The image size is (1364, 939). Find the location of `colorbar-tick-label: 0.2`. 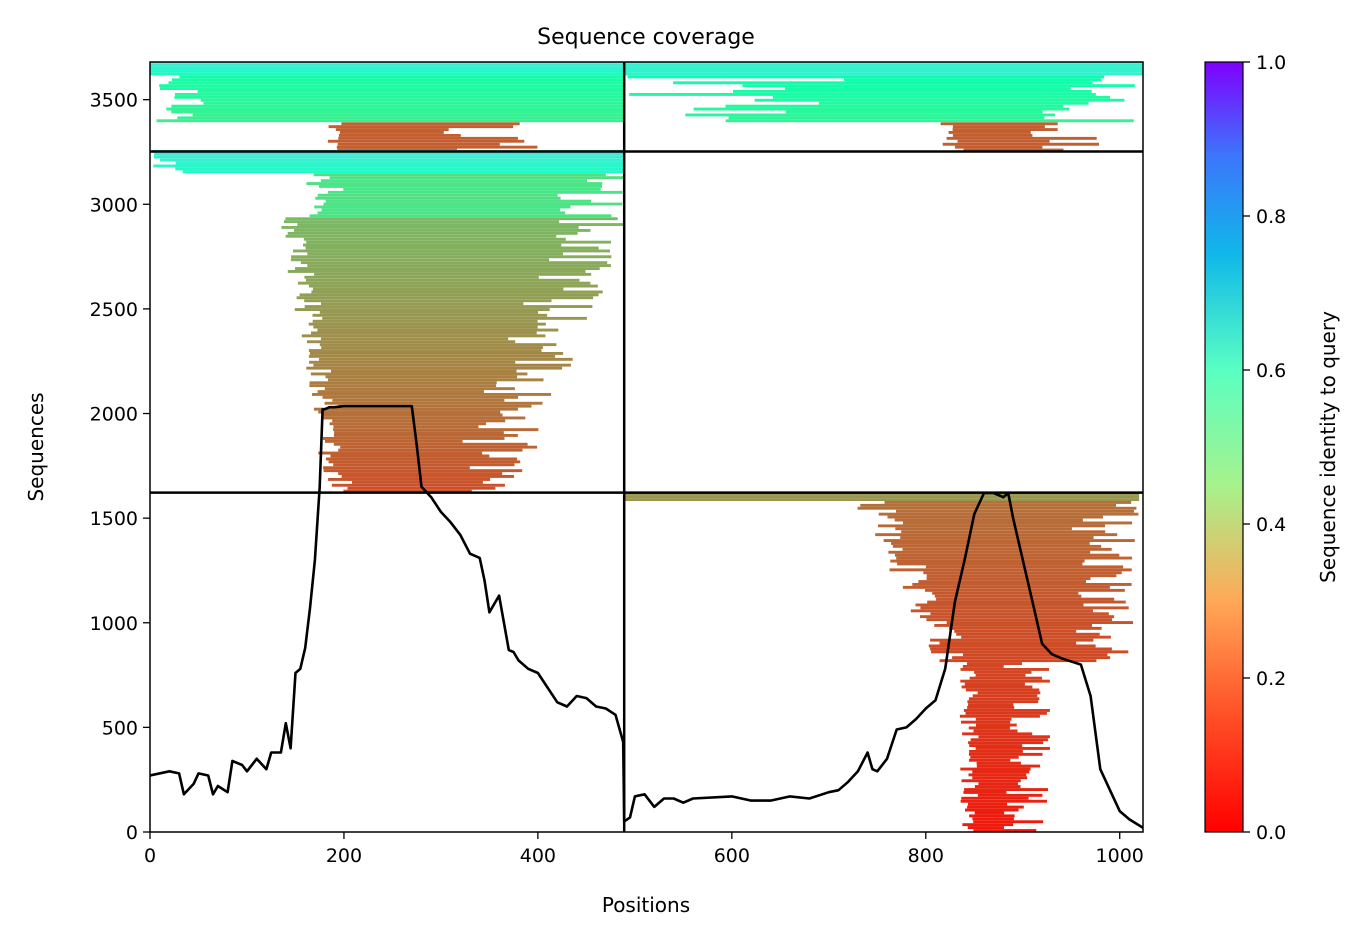

colorbar-tick-label: 0.2 is located at coordinates (1271, 679).